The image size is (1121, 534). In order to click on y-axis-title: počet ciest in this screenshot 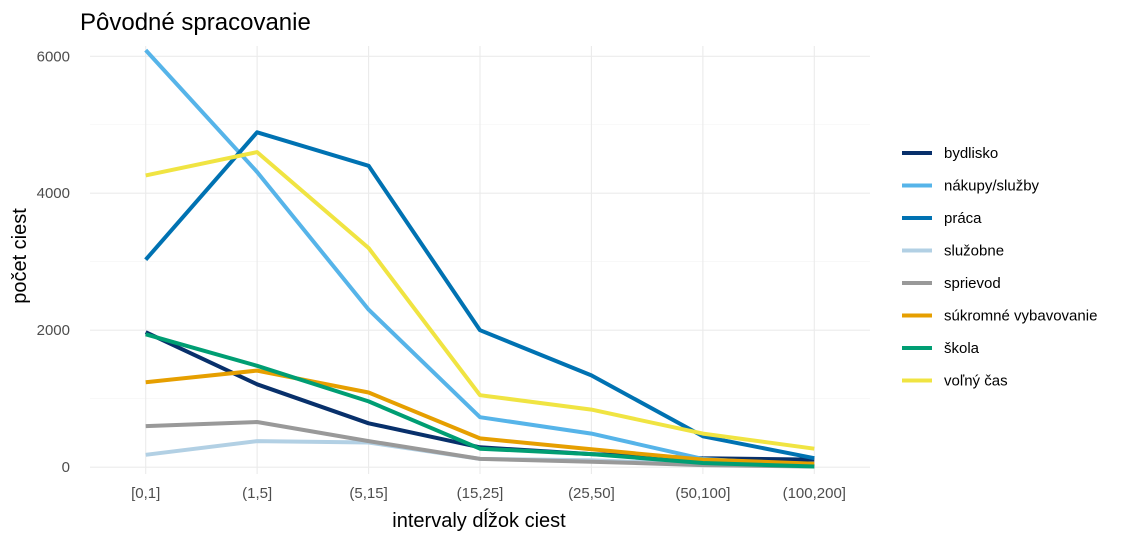, I will do `click(20, 256)`.